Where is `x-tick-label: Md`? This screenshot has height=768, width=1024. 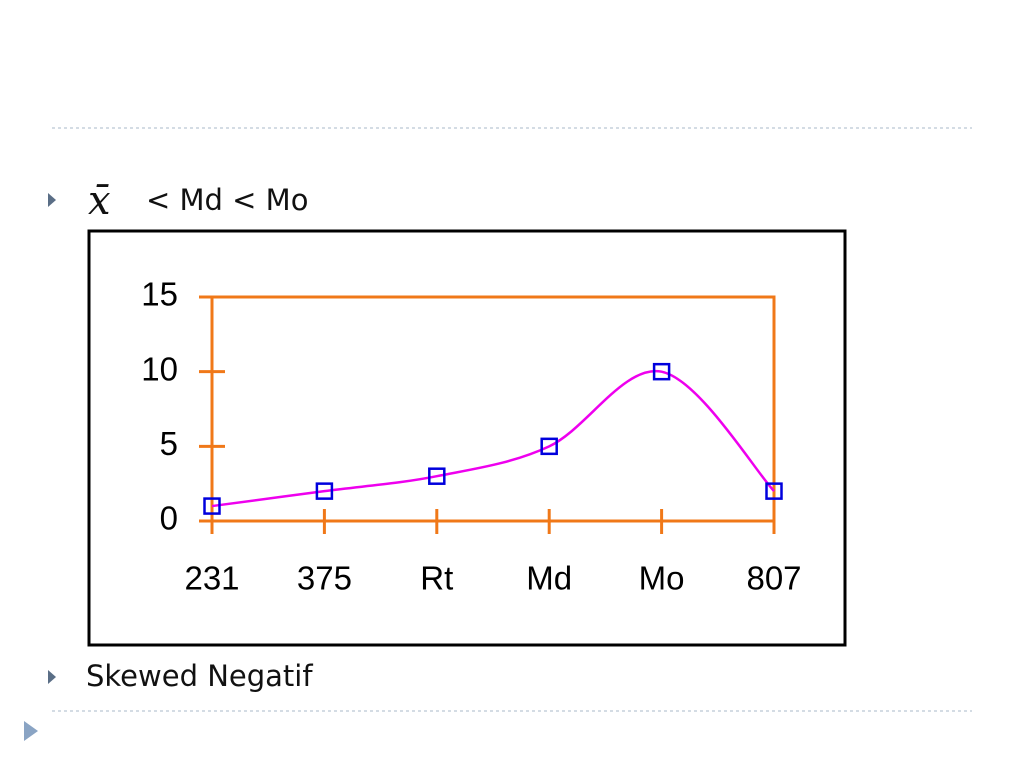 x-tick-label: Md is located at coordinates (549, 578).